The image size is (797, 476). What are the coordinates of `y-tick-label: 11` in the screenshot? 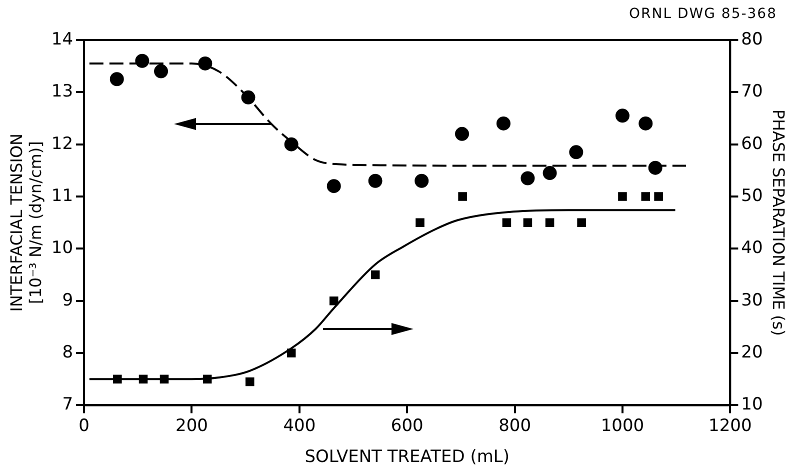 It's located at (62, 196).